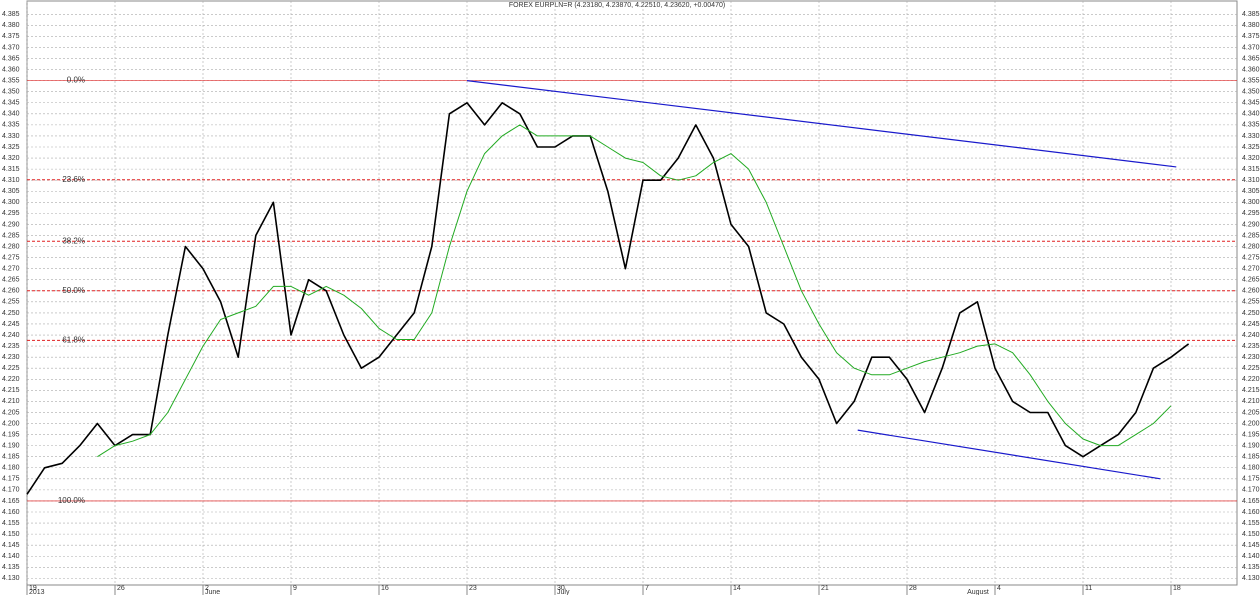  What do you see at coordinates (1251, 92) in the screenshot?
I see `y-tick-label-right: 4.350` at bounding box center [1251, 92].